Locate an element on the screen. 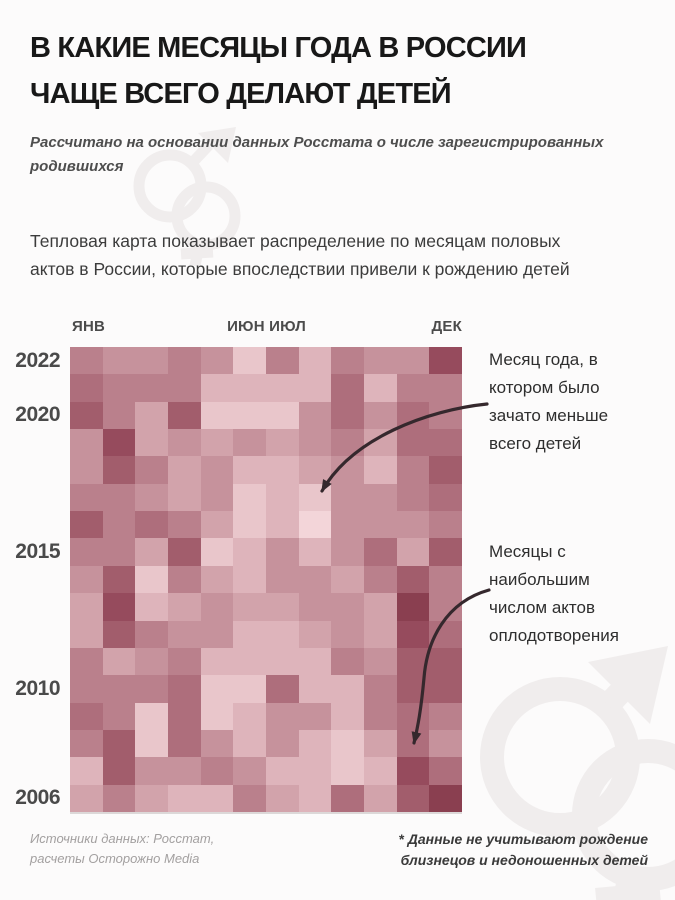 The image size is (675, 900). heatmap-cell-2014-СЕН is located at coordinates (347, 579).